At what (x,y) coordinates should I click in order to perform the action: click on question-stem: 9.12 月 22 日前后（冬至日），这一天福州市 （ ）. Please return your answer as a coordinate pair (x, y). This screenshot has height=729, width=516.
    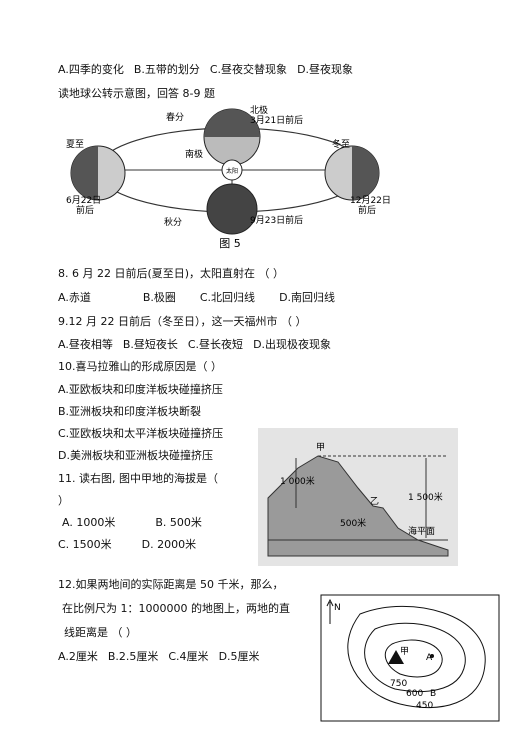
    Looking at the image, I should click on (182, 321).